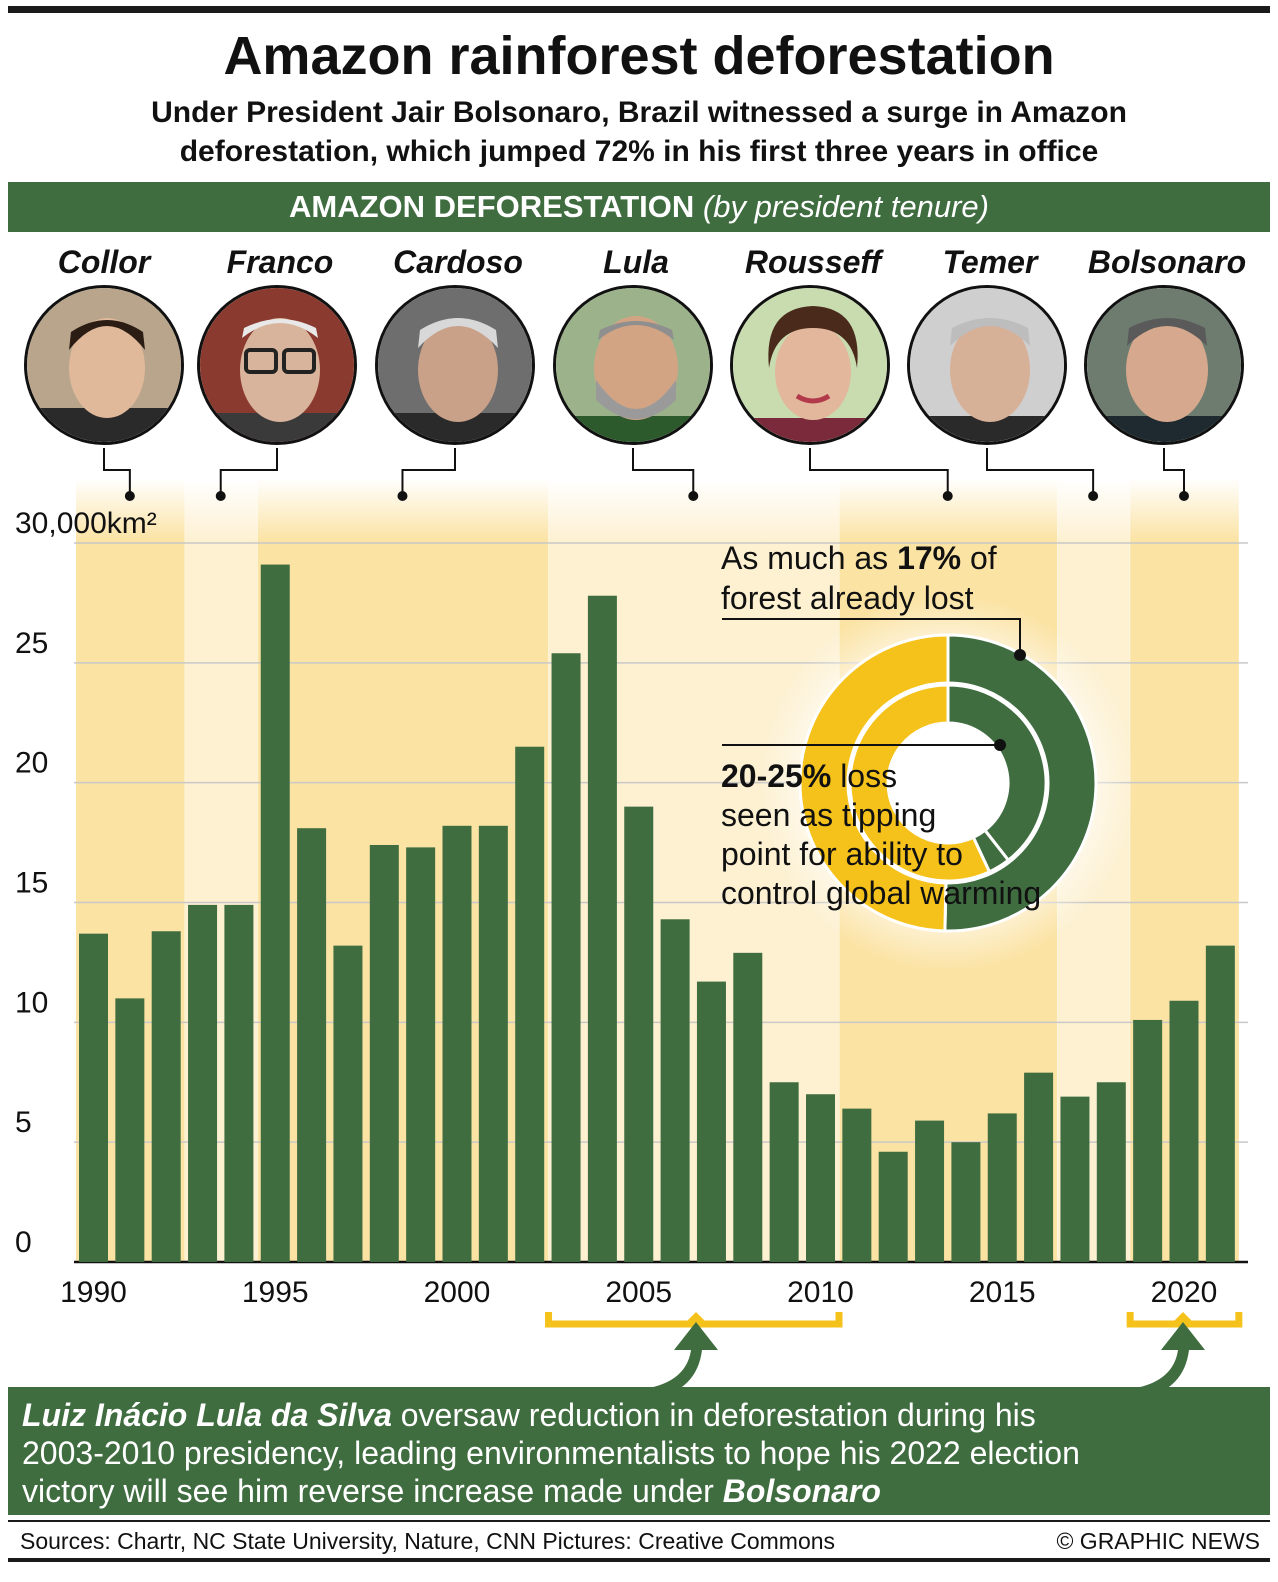  Describe the element at coordinates (1093, 496) in the screenshot. I see `connector-dot-temer` at that location.